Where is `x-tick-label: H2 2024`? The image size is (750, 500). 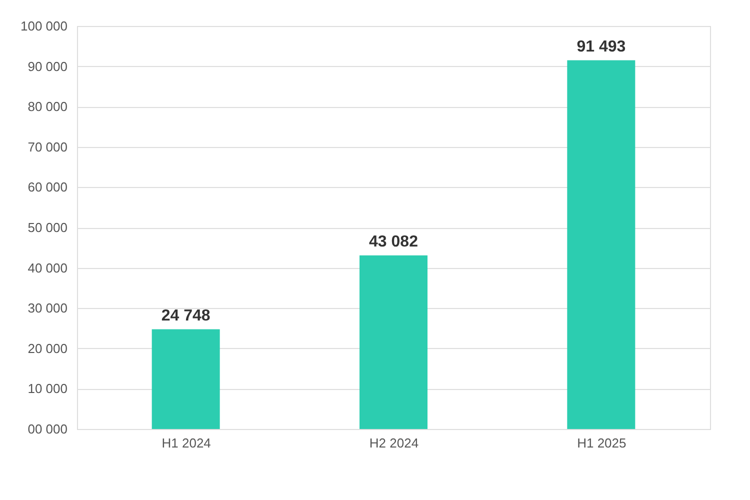
x-tick-label: H2 2024 is located at coordinates (394, 443).